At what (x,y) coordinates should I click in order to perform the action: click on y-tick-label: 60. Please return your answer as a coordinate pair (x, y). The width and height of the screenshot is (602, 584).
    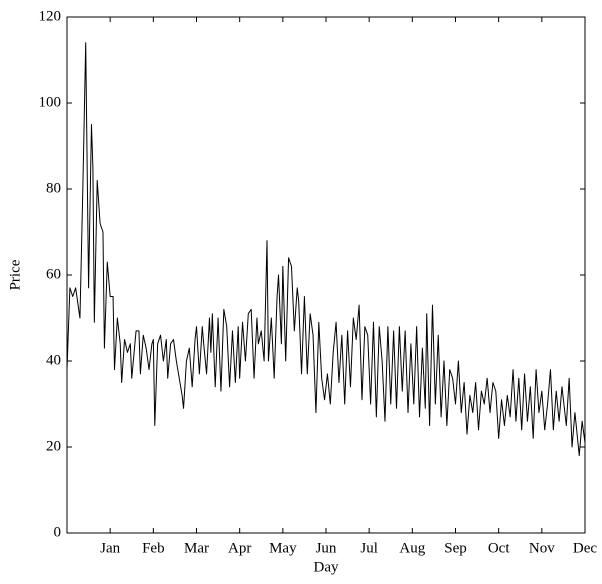
    Looking at the image, I should click on (53, 274).